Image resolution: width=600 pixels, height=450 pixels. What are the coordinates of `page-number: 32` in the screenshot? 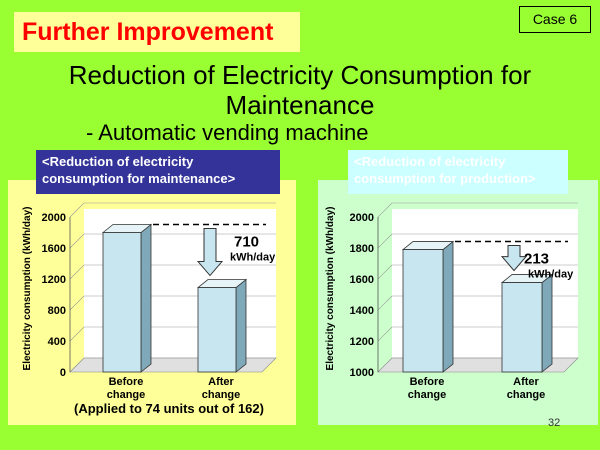 It's located at (554, 423).